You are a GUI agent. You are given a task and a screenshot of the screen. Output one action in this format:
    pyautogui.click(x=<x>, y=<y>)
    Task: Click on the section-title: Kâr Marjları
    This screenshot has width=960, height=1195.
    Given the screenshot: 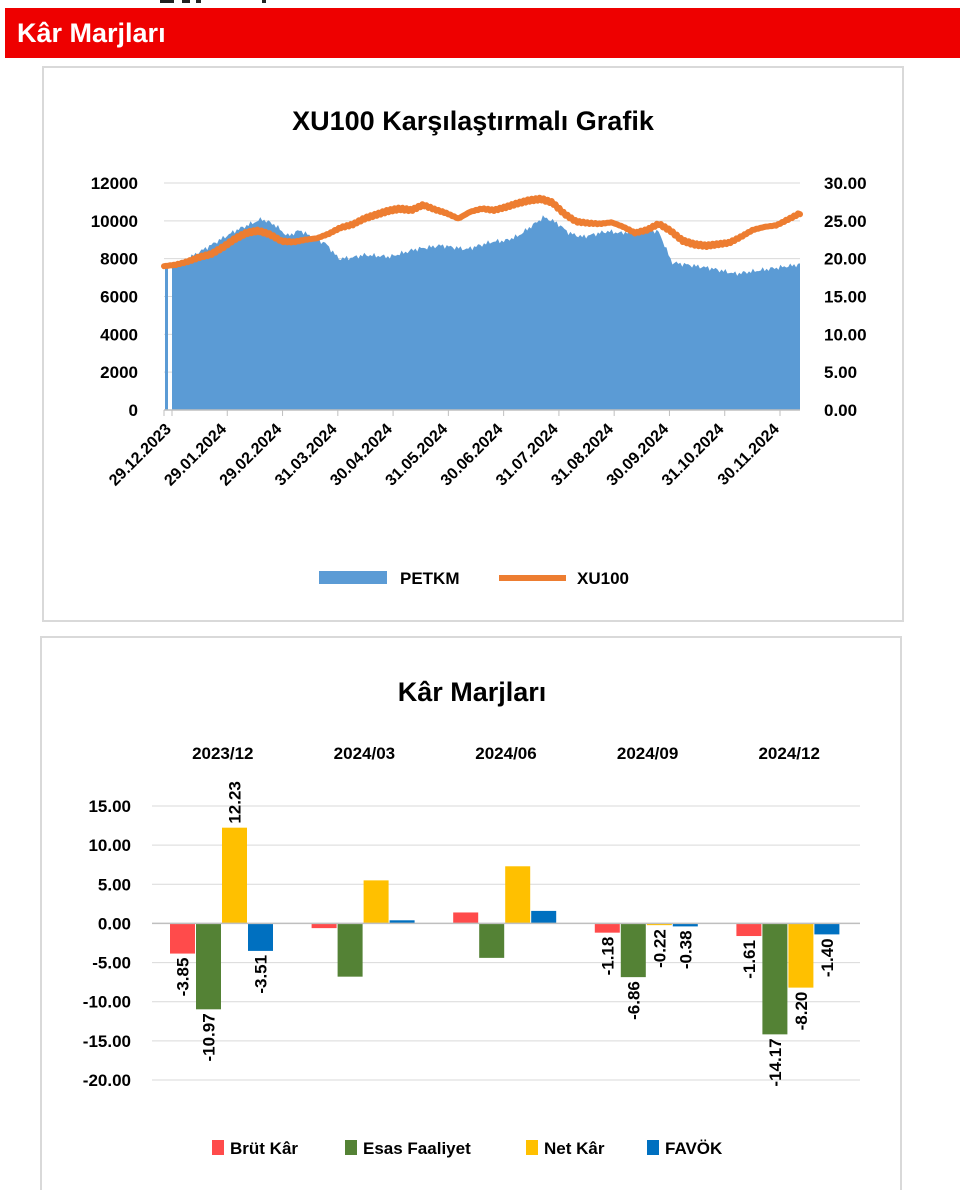 What is the action you would take?
    pyautogui.click(x=91, y=33)
    